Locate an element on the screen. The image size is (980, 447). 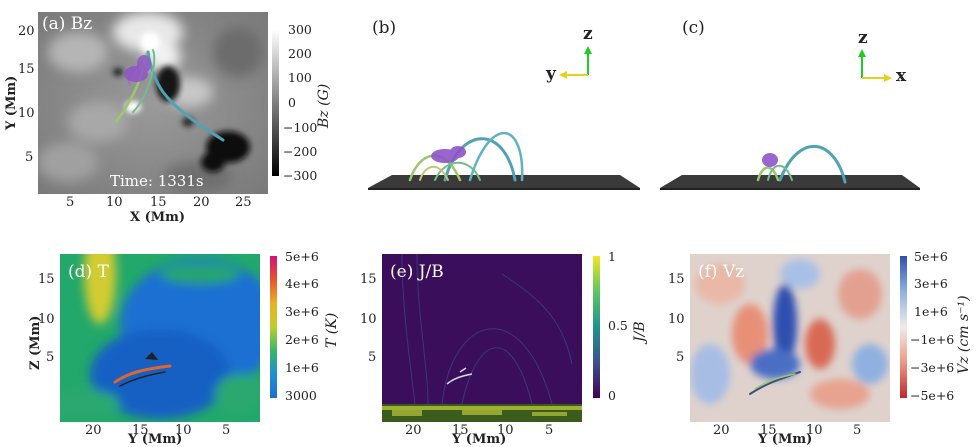
panel-f-cbtick: 3e+6 is located at coordinates (931, 283).